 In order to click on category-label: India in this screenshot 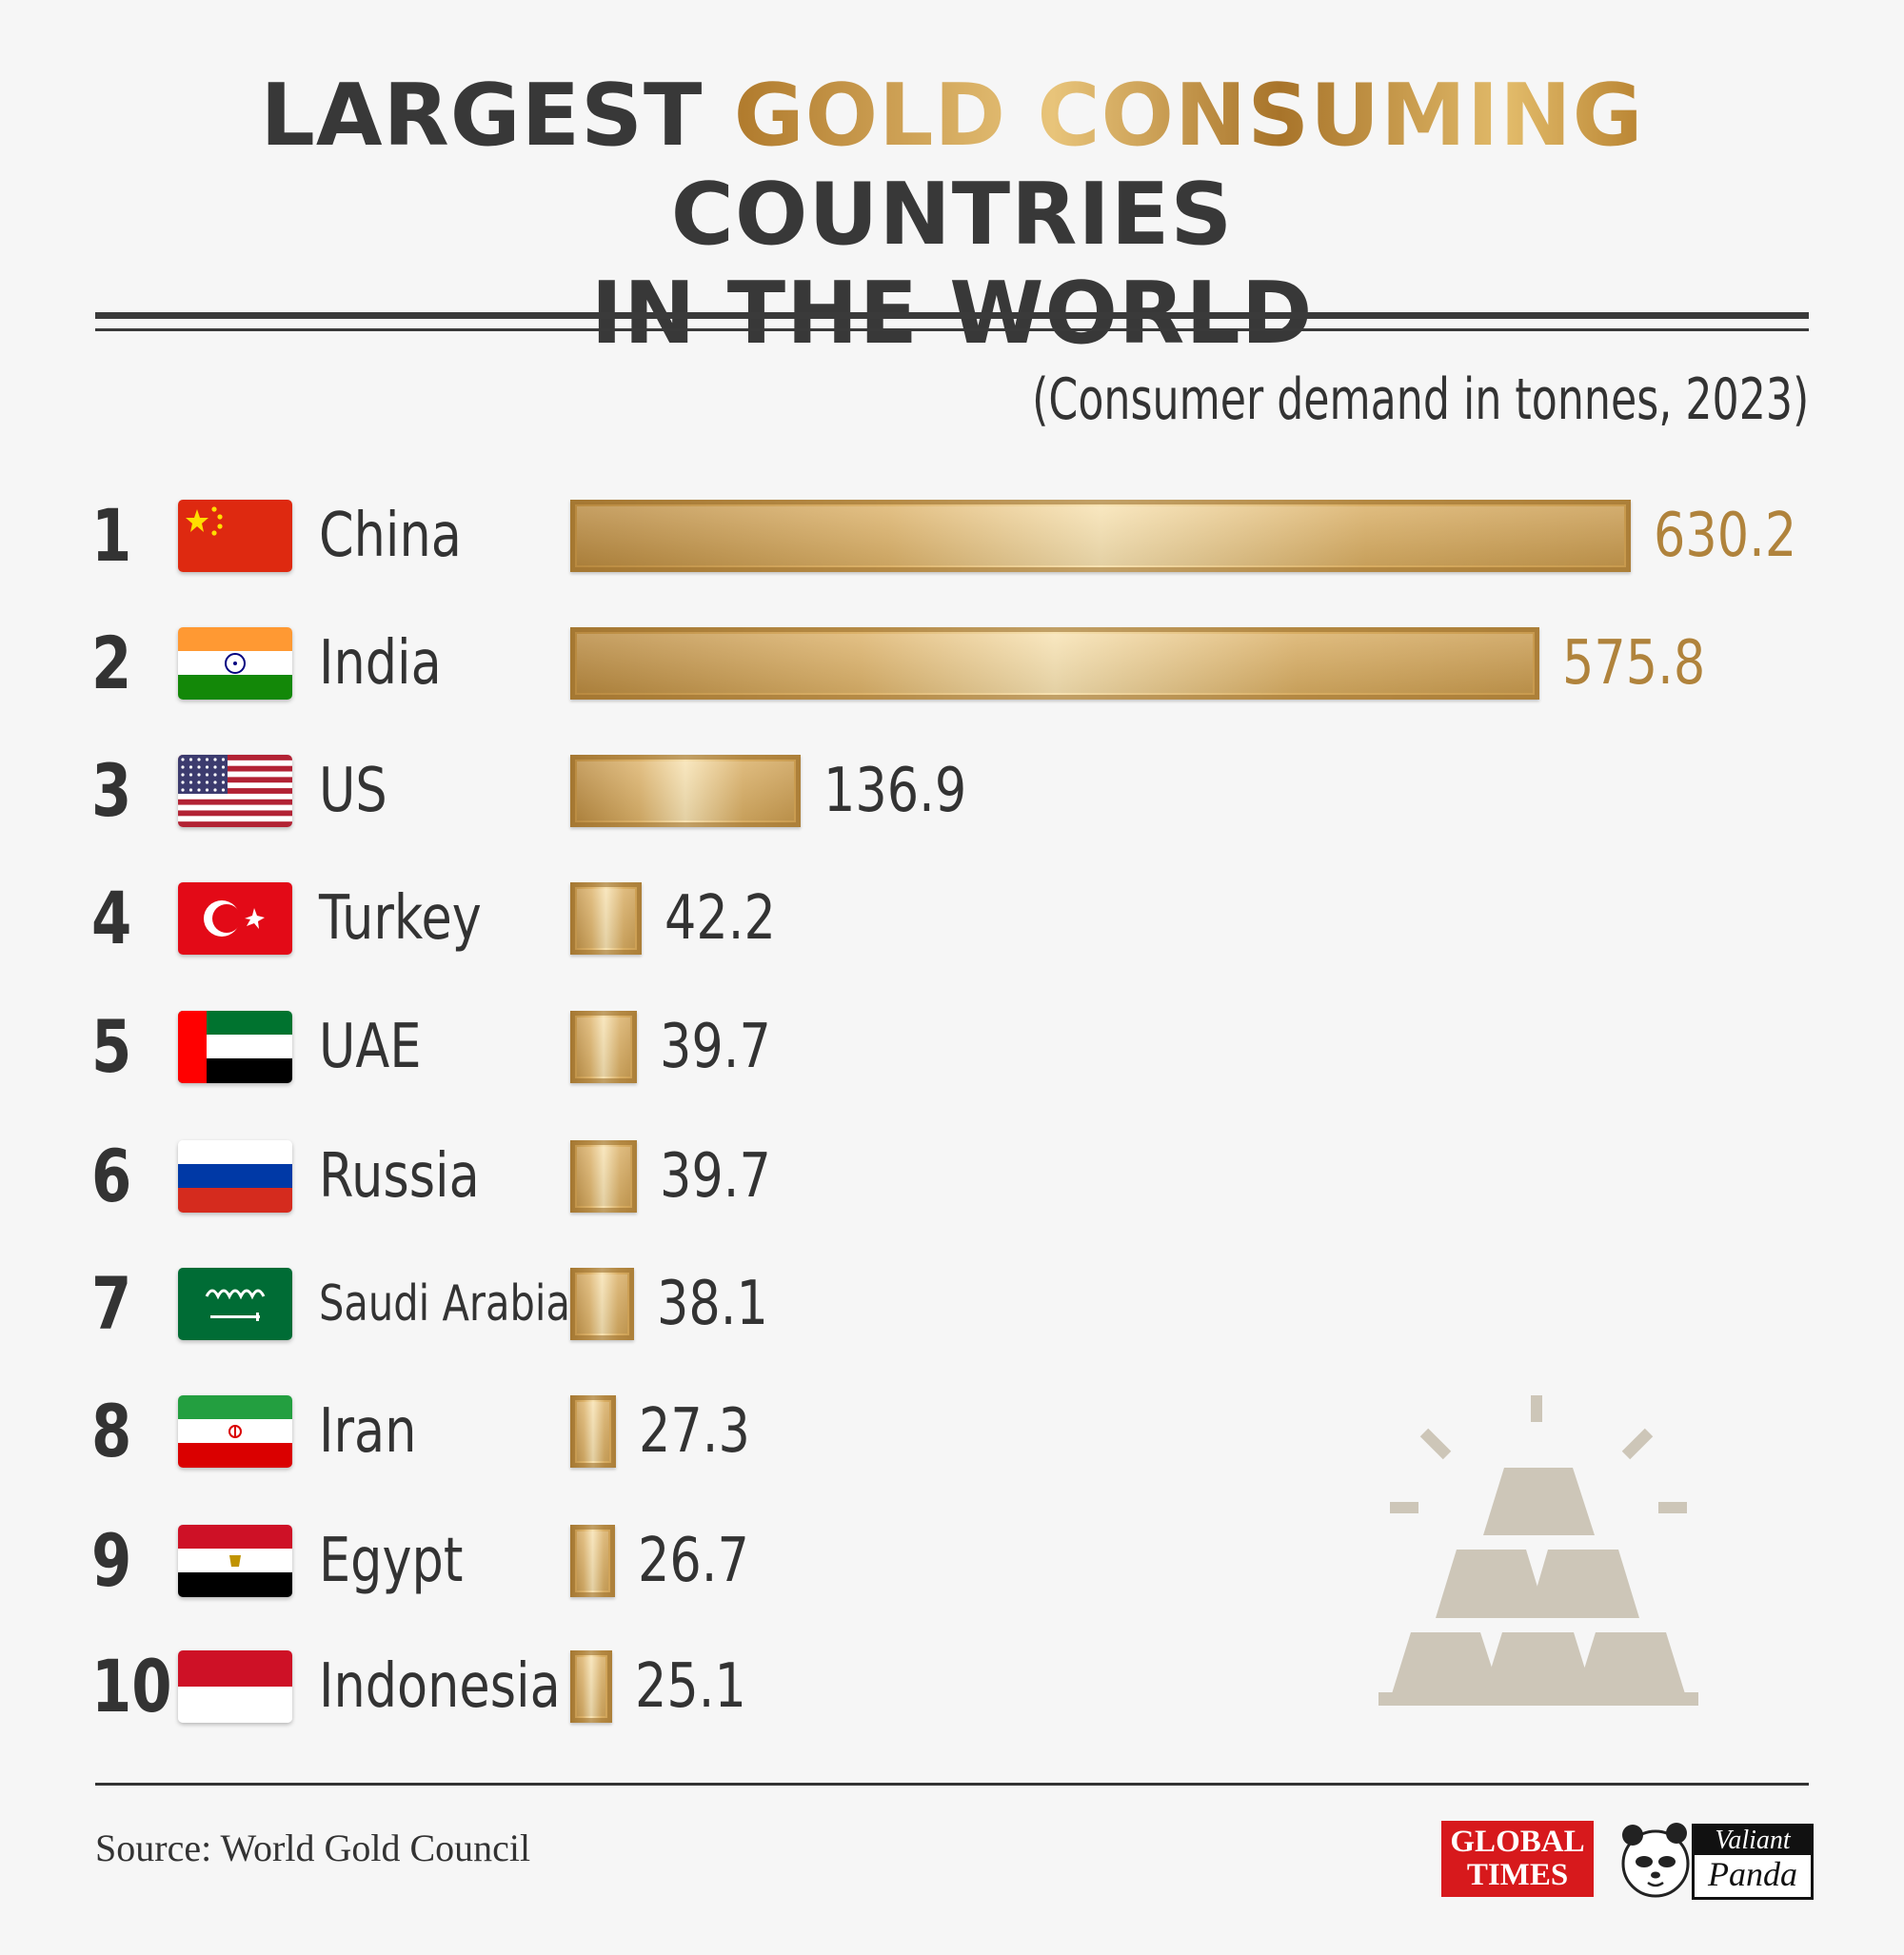, I will do `click(380, 663)`.